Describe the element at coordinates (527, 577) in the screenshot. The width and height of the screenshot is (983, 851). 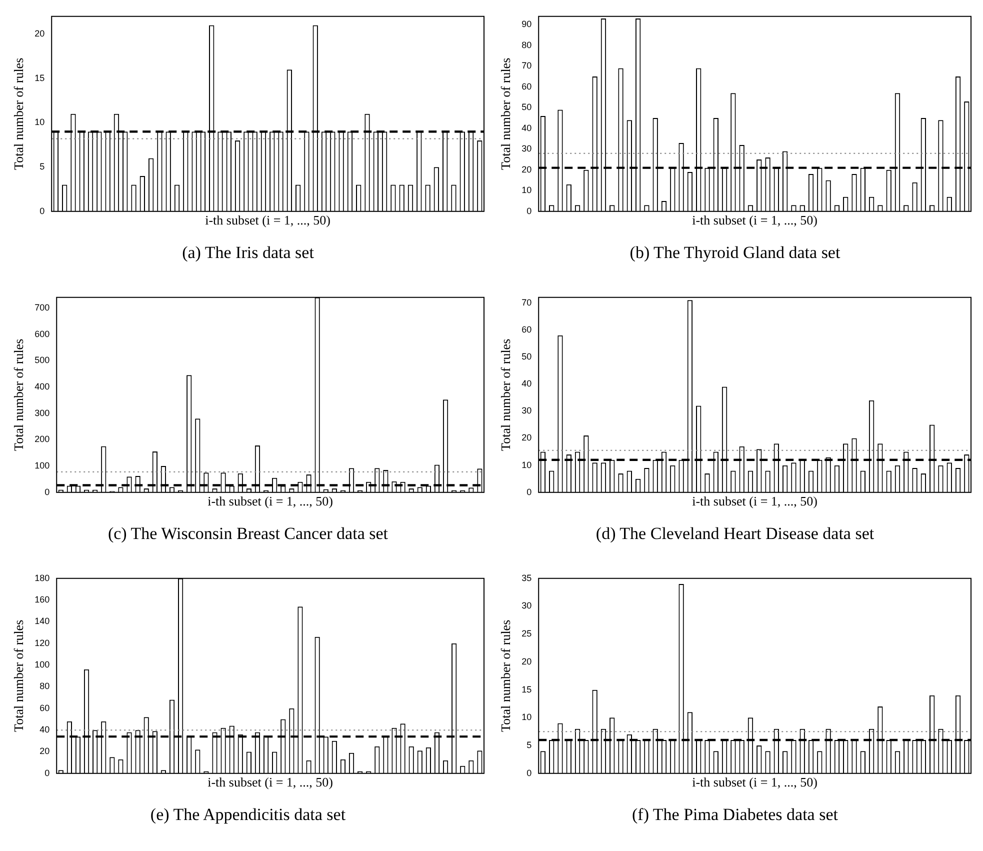
I see `y-tick-label: 35` at that location.